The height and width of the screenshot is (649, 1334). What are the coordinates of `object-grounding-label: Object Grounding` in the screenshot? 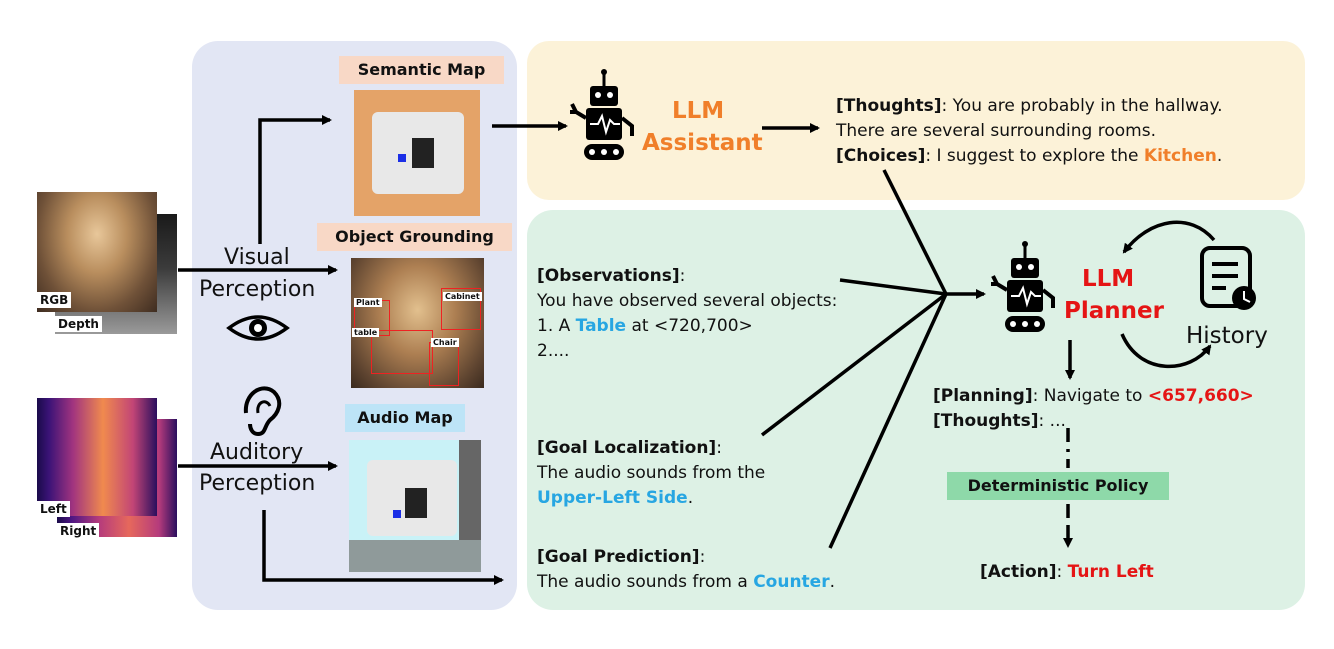 It's located at (414, 237).